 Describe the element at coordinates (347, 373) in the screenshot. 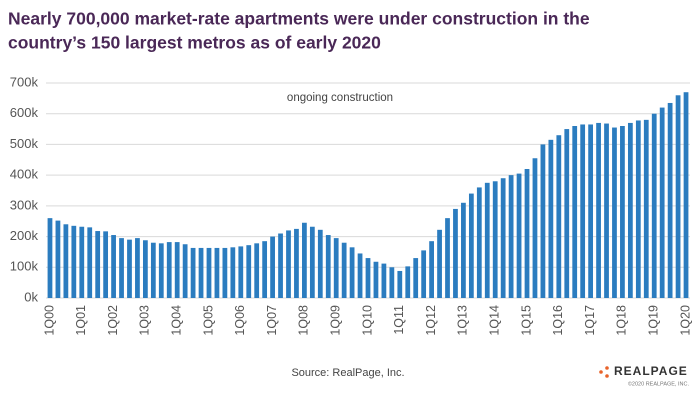

I see `source: Source: RealPage, Inc.` at that location.